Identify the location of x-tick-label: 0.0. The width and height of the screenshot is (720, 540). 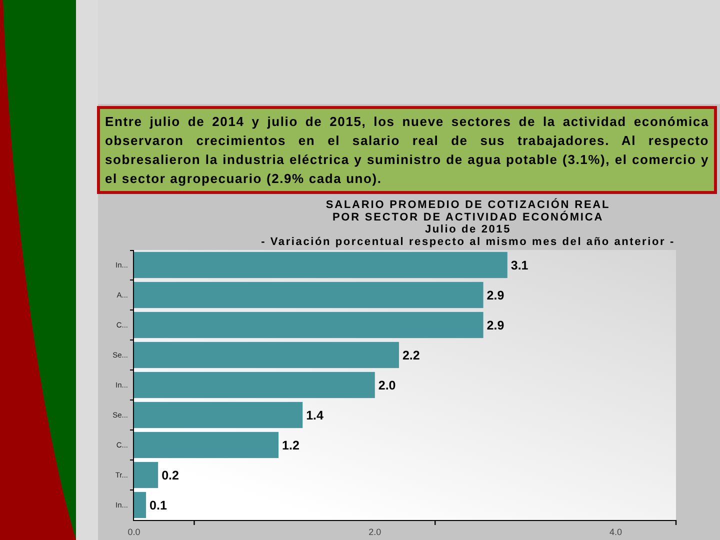
(134, 532).